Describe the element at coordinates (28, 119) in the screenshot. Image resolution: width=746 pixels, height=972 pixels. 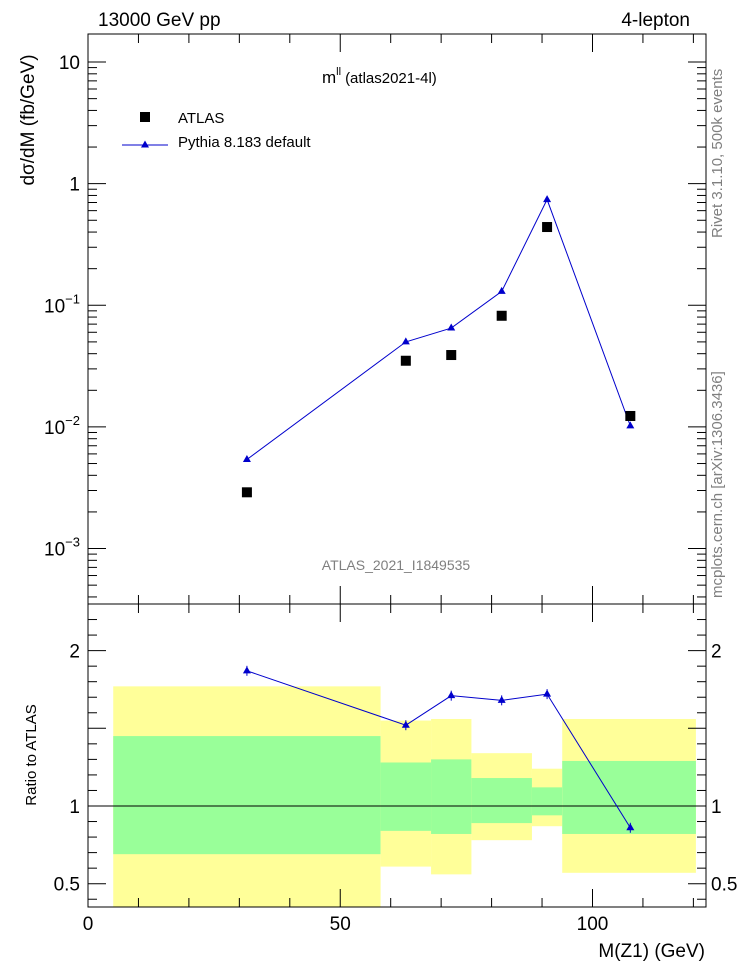
I see `y-axis-label: dσ/dM (fb/GeV)` at that location.